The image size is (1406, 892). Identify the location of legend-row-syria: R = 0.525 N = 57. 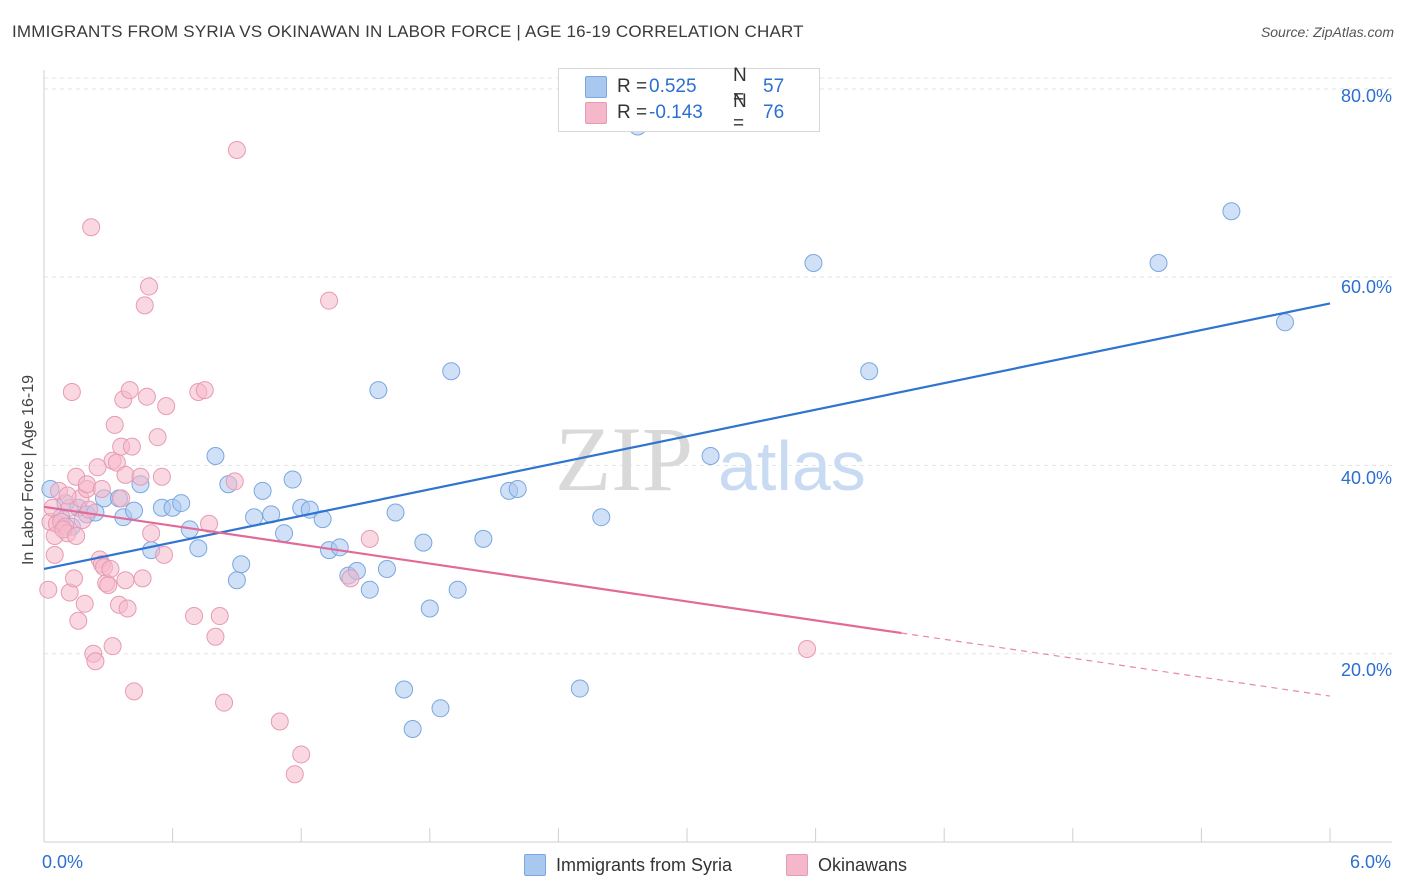
(685, 86).